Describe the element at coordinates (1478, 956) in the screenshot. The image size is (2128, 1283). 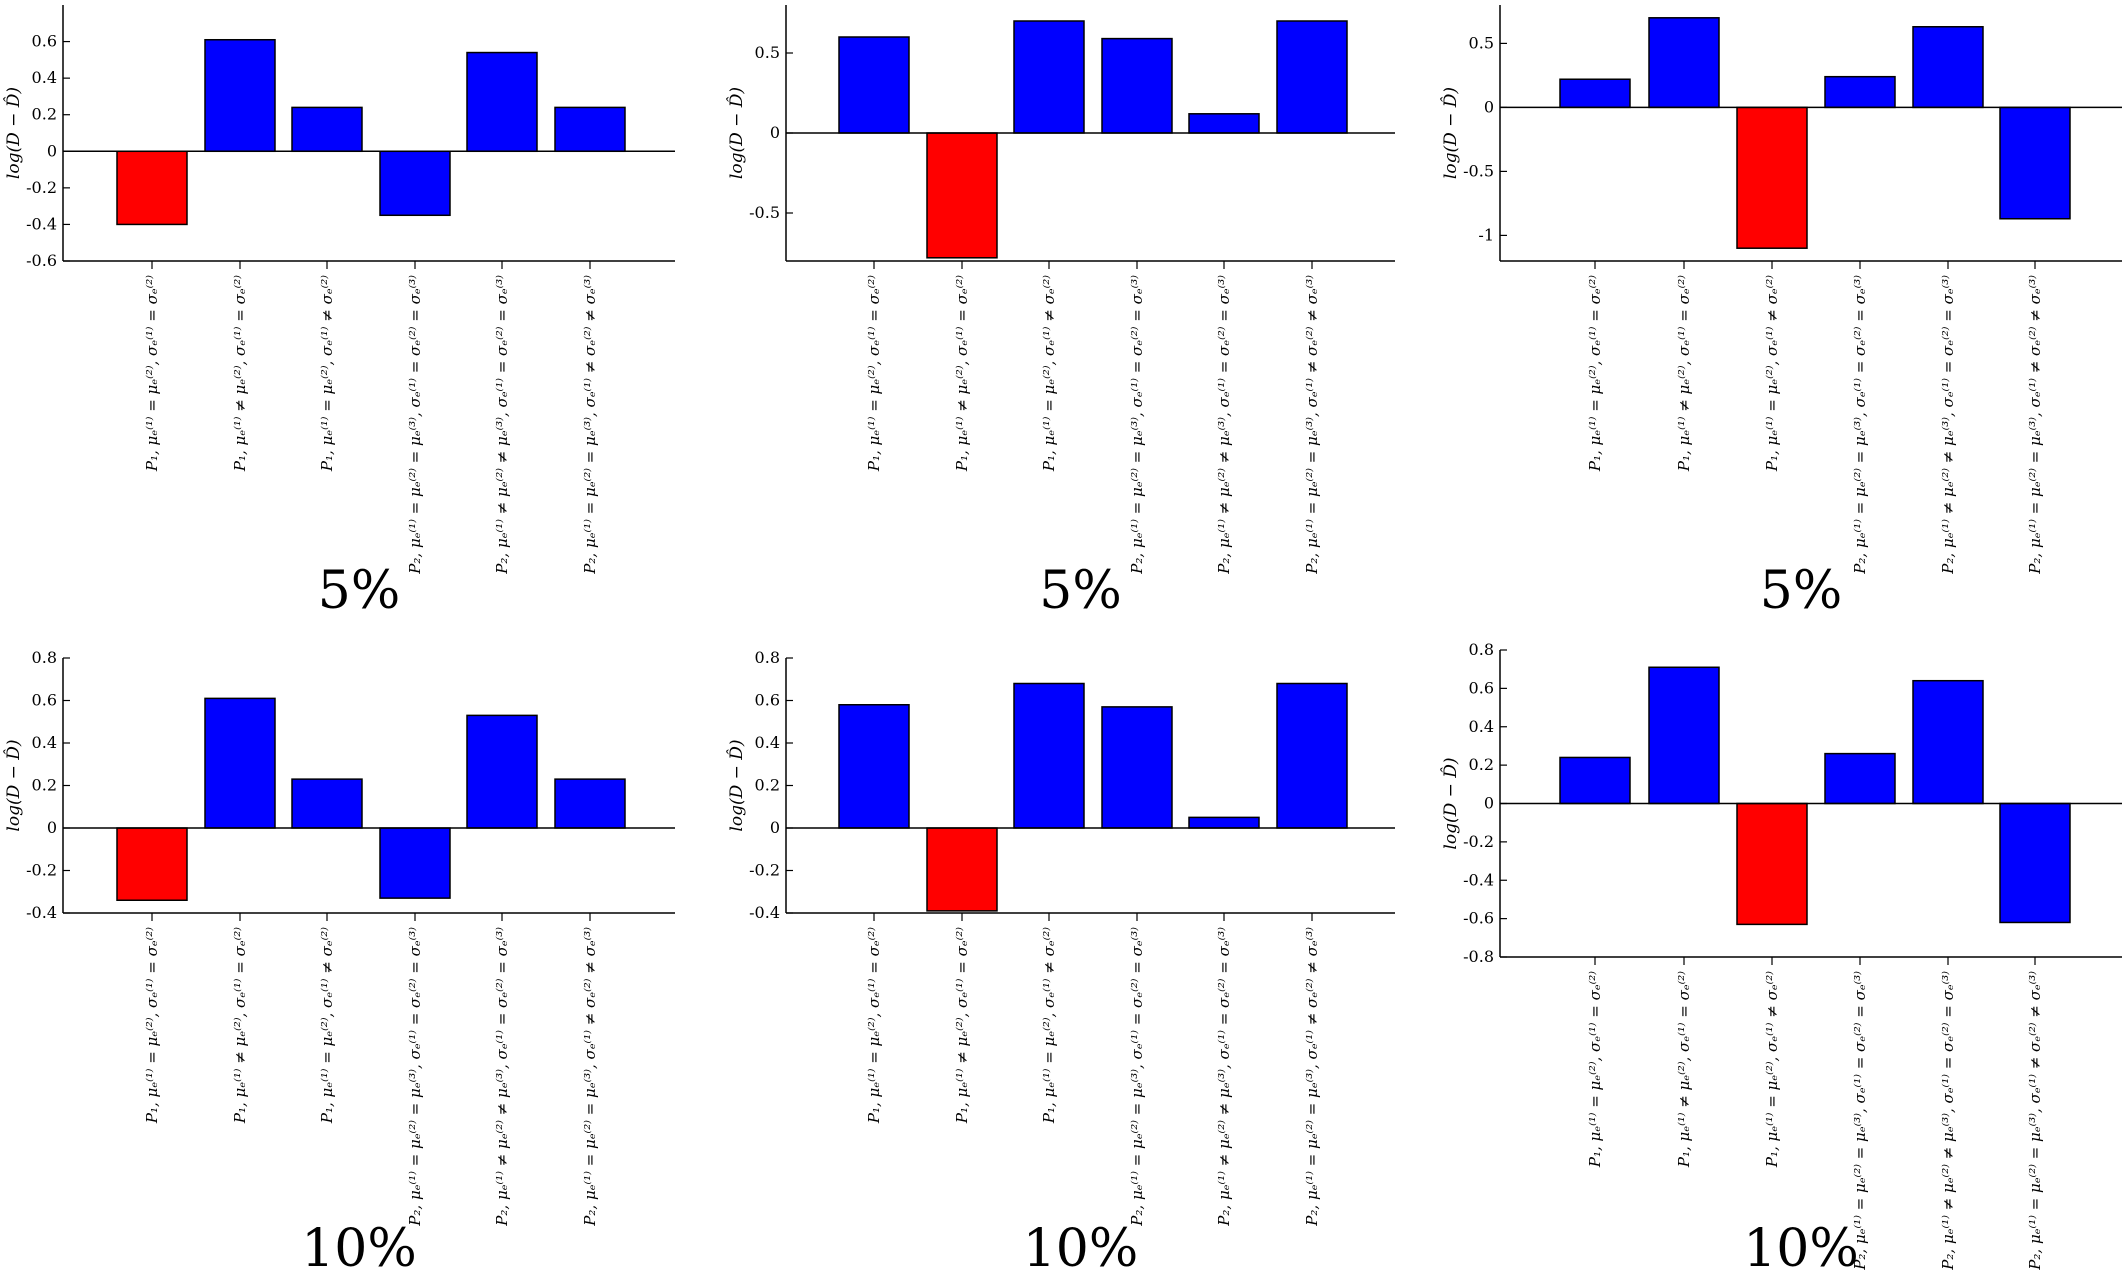
I see `y-tick-label: -0.8` at that location.